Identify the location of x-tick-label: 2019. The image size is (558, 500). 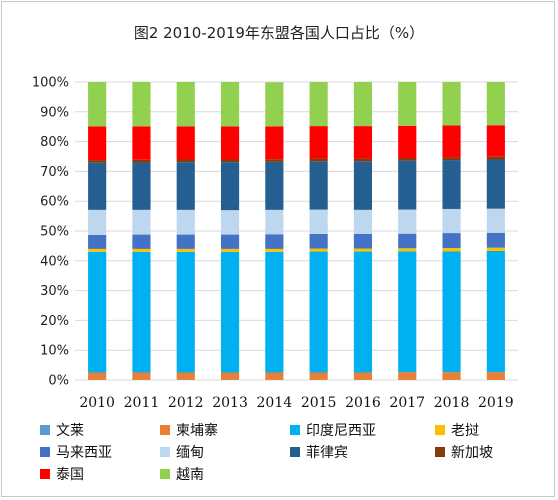
(496, 403).